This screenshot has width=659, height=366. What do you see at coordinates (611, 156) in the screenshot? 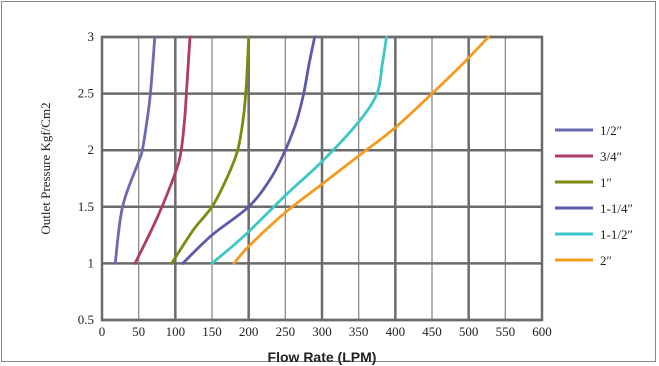
I see `legend-label-2: 3/4″` at bounding box center [611, 156].